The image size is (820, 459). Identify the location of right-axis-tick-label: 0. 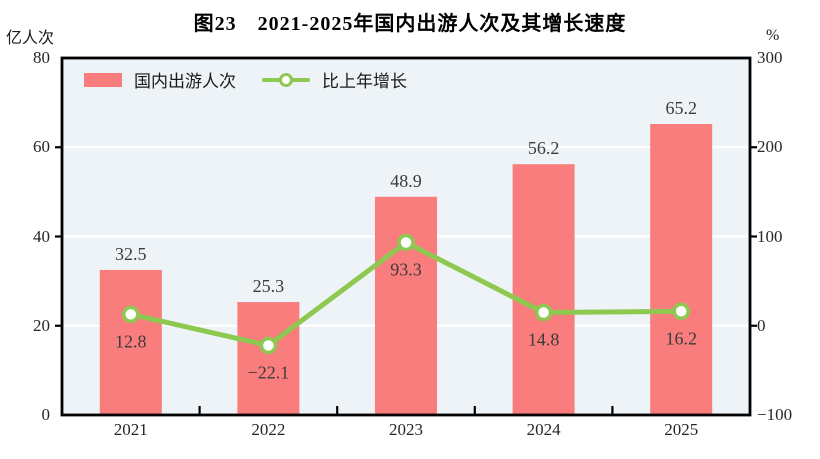
(761, 325).